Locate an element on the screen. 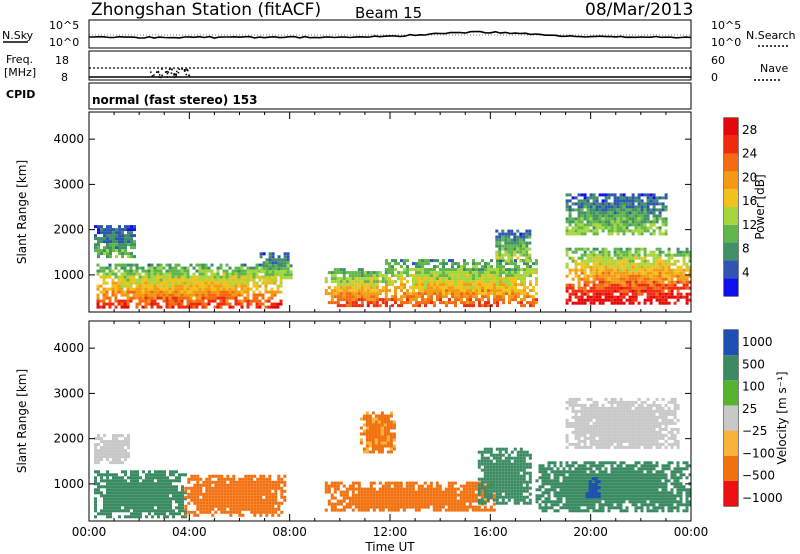  power-colorbar-tick: 16 is located at coordinates (749, 201).